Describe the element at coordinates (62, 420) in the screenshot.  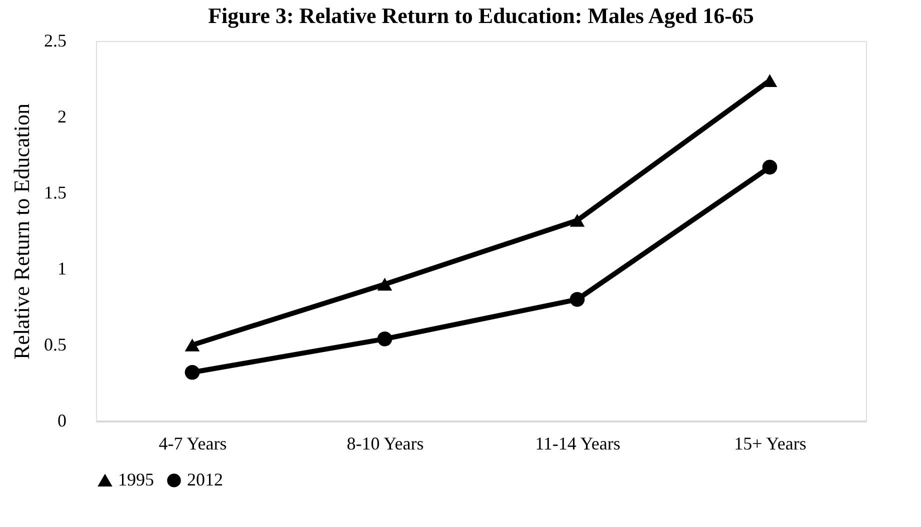
I see `y-tick-label: 0` at that location.